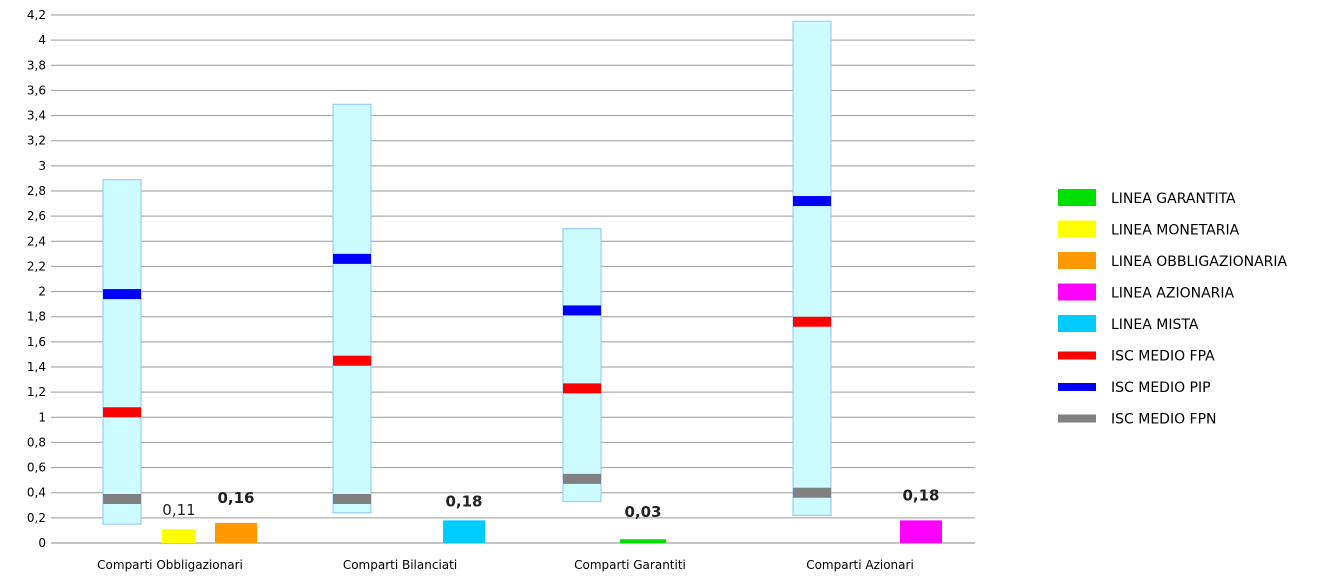  What do you see at coordinates (36, 342) in the screenshot?
I see `y-tick-label: 1,6` at bounding box center [36, 342].